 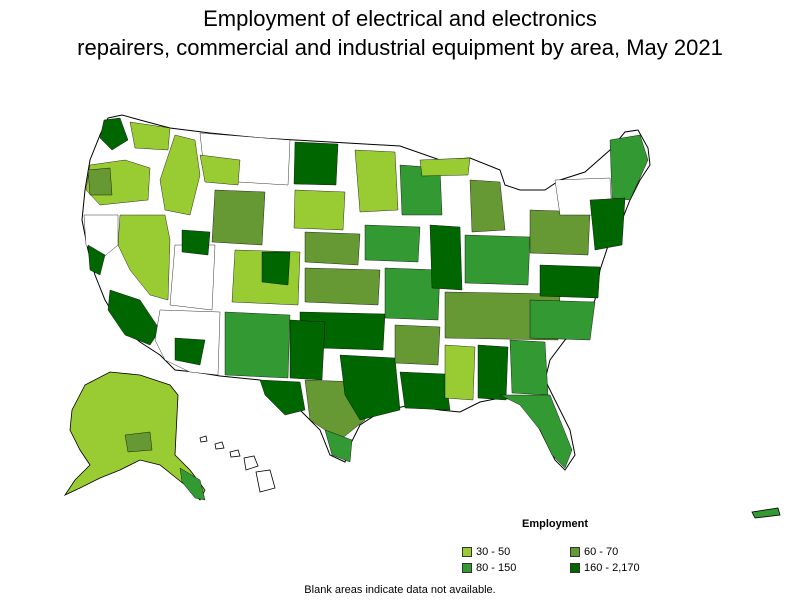 What do you see at coordinates (487, 206) in the screenshot?
I see `region-michigan-lower` at bounding box center [487, 206].